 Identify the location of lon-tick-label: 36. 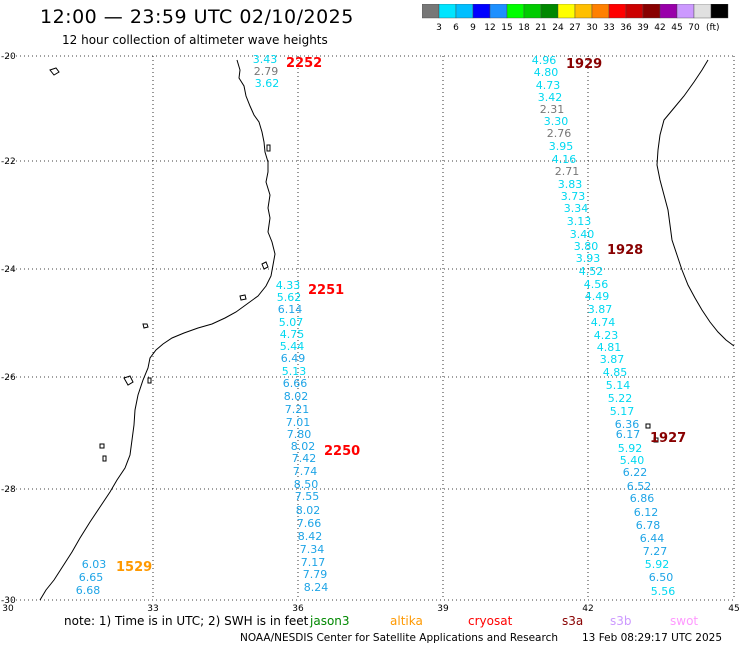
(298, 609).